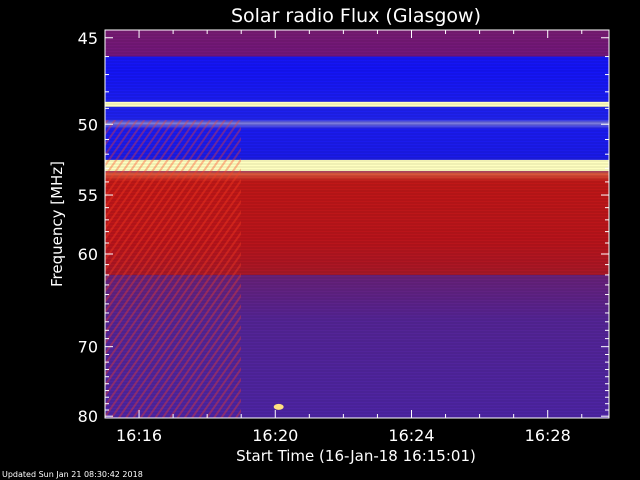 The height and width of the screenshot is (480, 640). I want to click on x-axis-label: Start Time (16-Jan-18 16:15:01), so click(356, 456).